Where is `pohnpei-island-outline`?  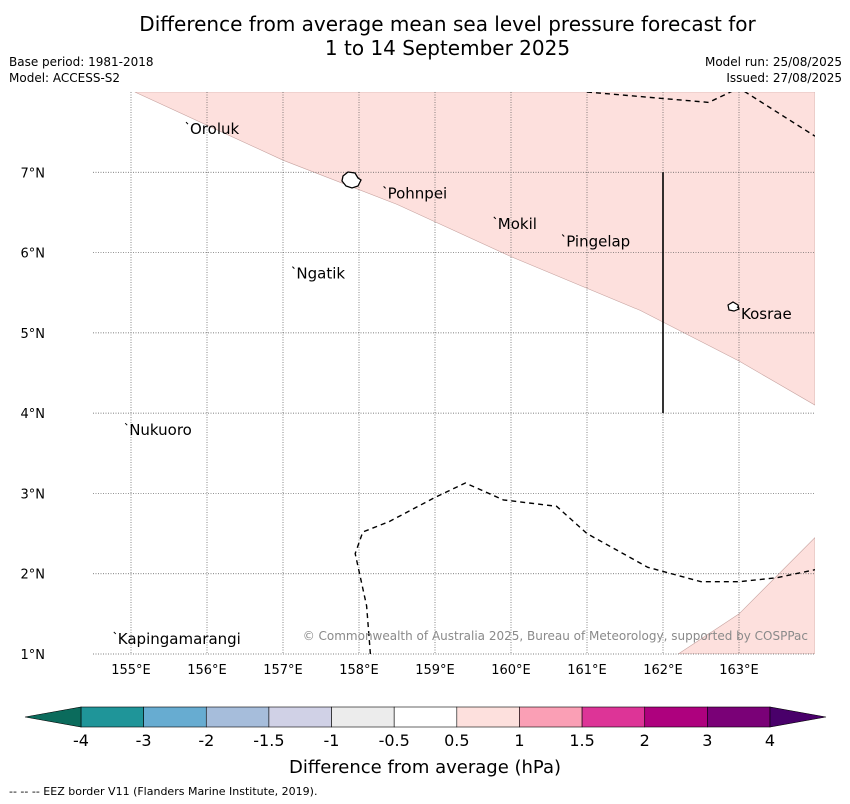
pohnpei-island-outline is located at coordinates (351, 180).